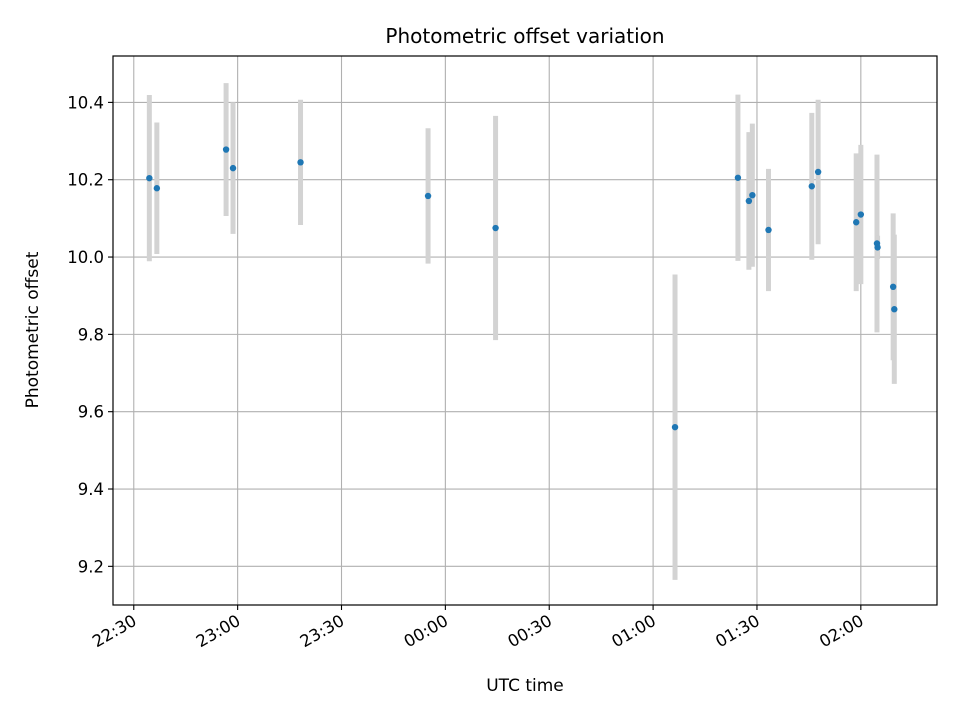 This screenshot has width=960, height=720. Describe the element at coordinates (841, 631) in the screenshot. I see `x-tick-label: 02:00` at that location.